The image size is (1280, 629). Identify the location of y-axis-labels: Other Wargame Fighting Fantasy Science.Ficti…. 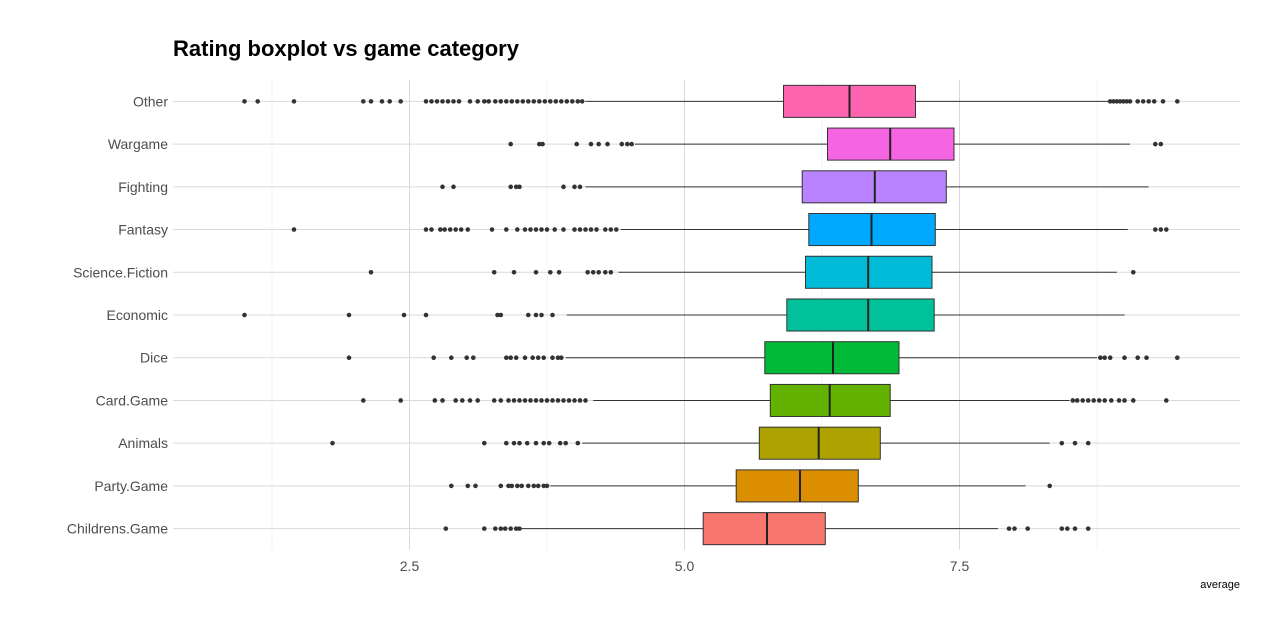
(117, 314).